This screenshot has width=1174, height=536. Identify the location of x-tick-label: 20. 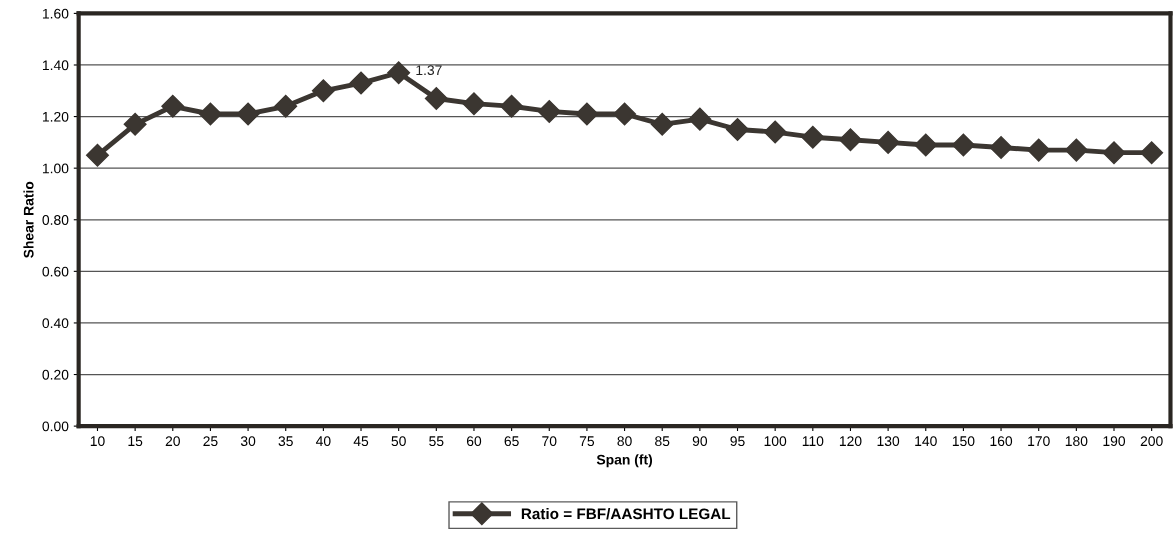
(172, 441).